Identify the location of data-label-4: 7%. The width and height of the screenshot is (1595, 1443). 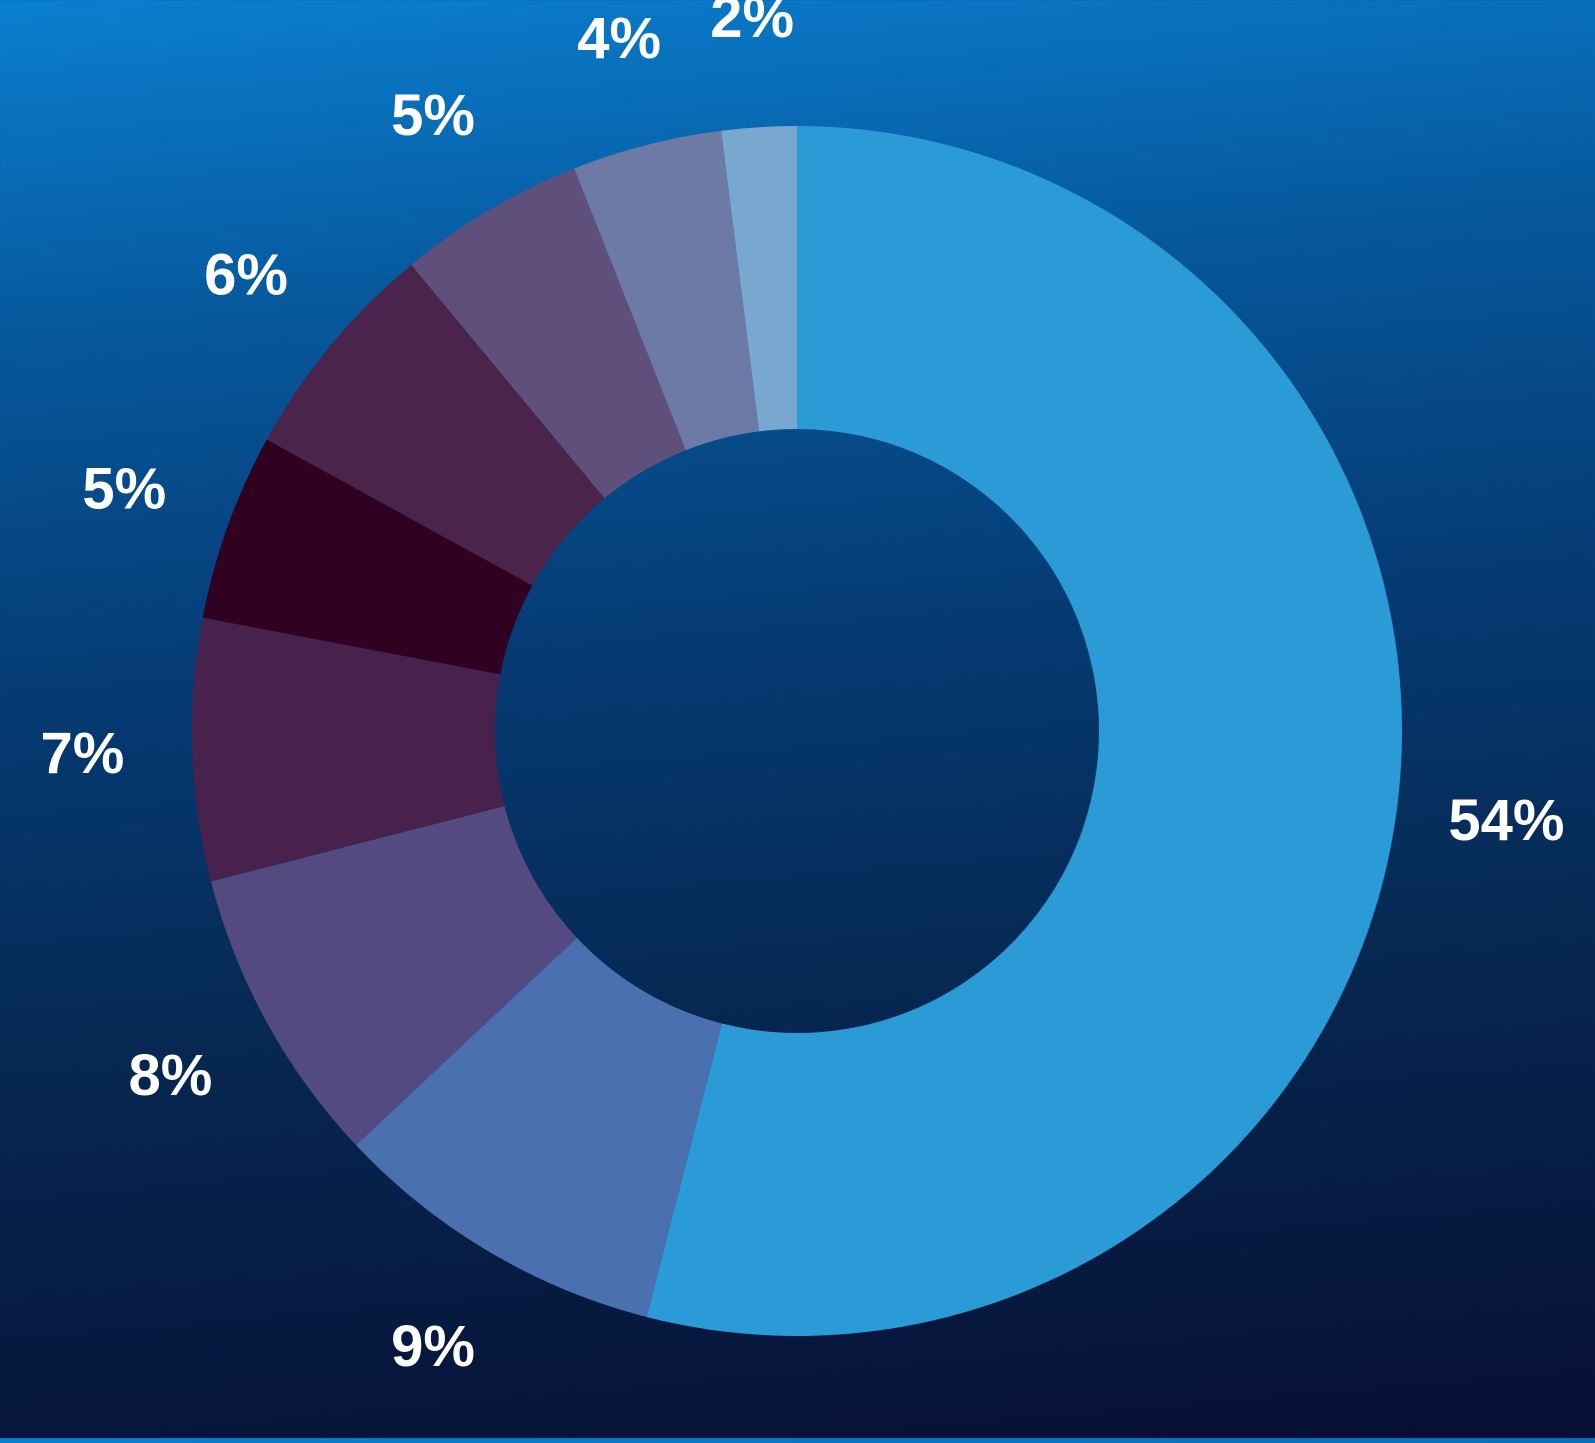
(82, 753).